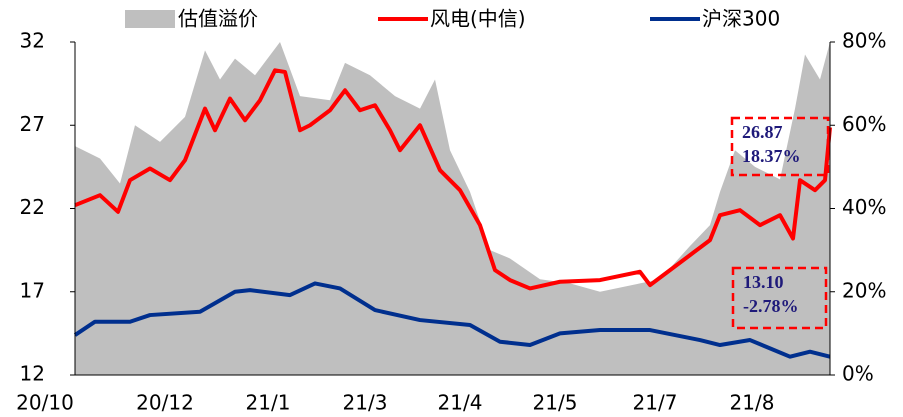 The width and height of the screenshot is (903, 417). I want to click on y-tick-label: 22, so click(32, 207).